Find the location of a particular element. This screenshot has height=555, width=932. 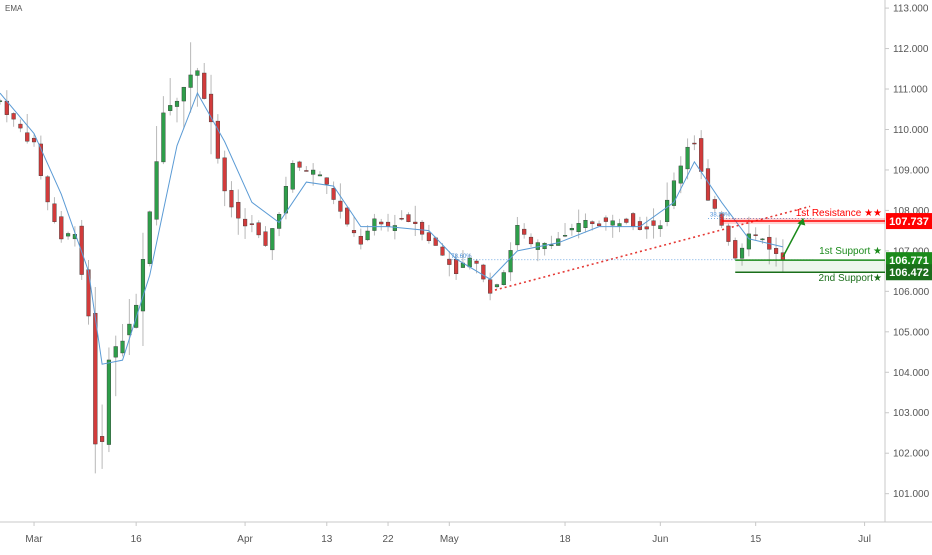

x-tick-label: Apr is located at coordinates (245, 539).